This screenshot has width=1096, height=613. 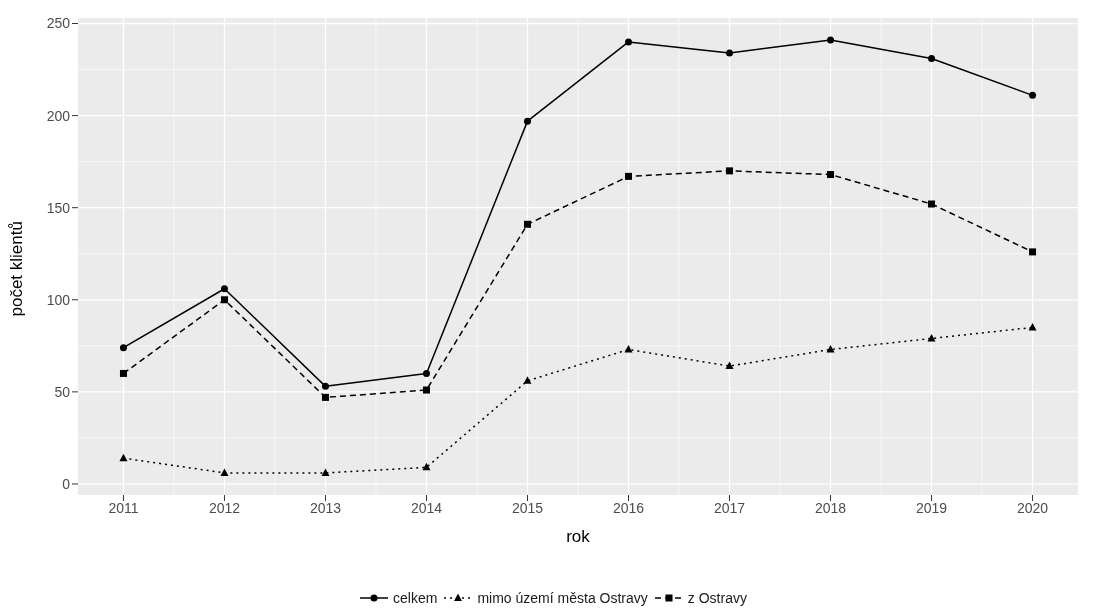 What do you see at coordinates (527, 507) in the screenshot?
I see `x-tick-label: 2015` at bounding box center [527, 507].